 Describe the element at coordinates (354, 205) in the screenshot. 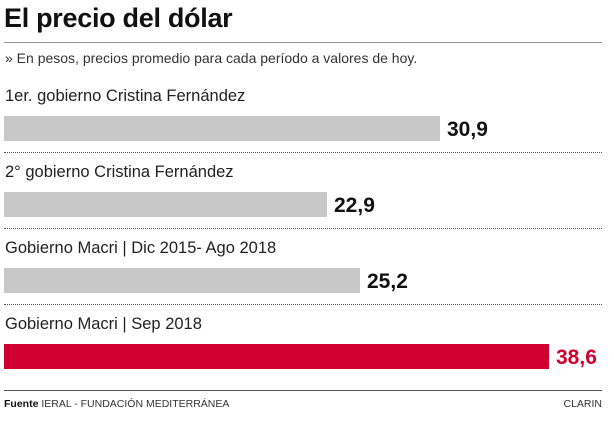

I see `value-label: 22,9` at that location.